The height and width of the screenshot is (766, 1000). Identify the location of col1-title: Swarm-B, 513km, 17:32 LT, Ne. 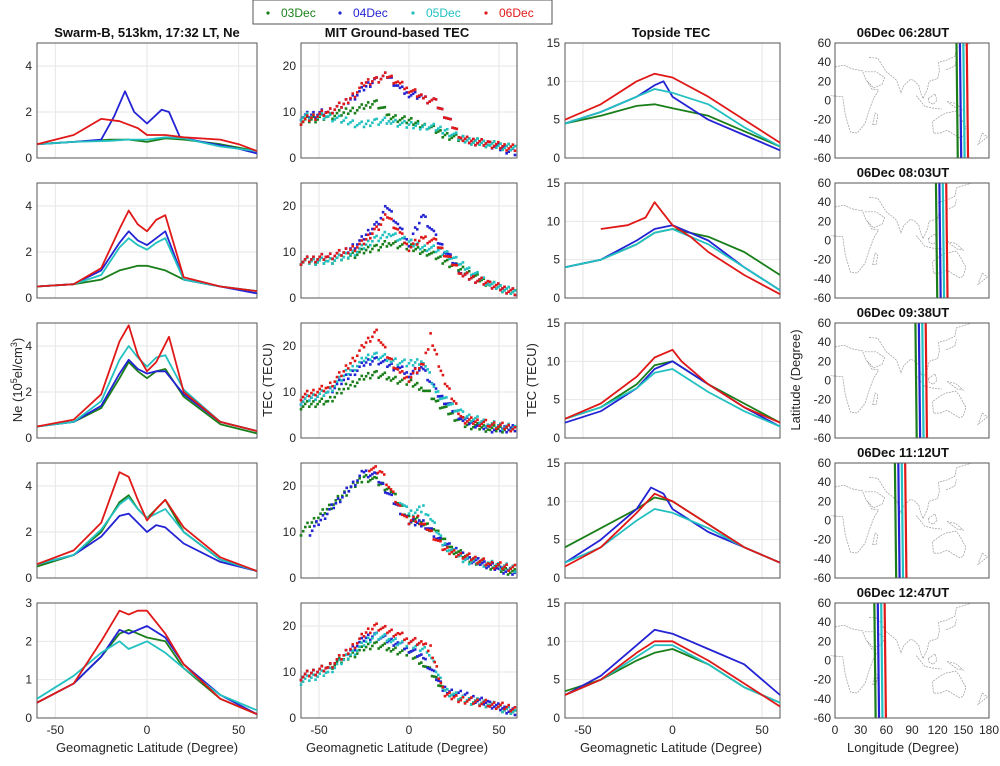
(146, 32).